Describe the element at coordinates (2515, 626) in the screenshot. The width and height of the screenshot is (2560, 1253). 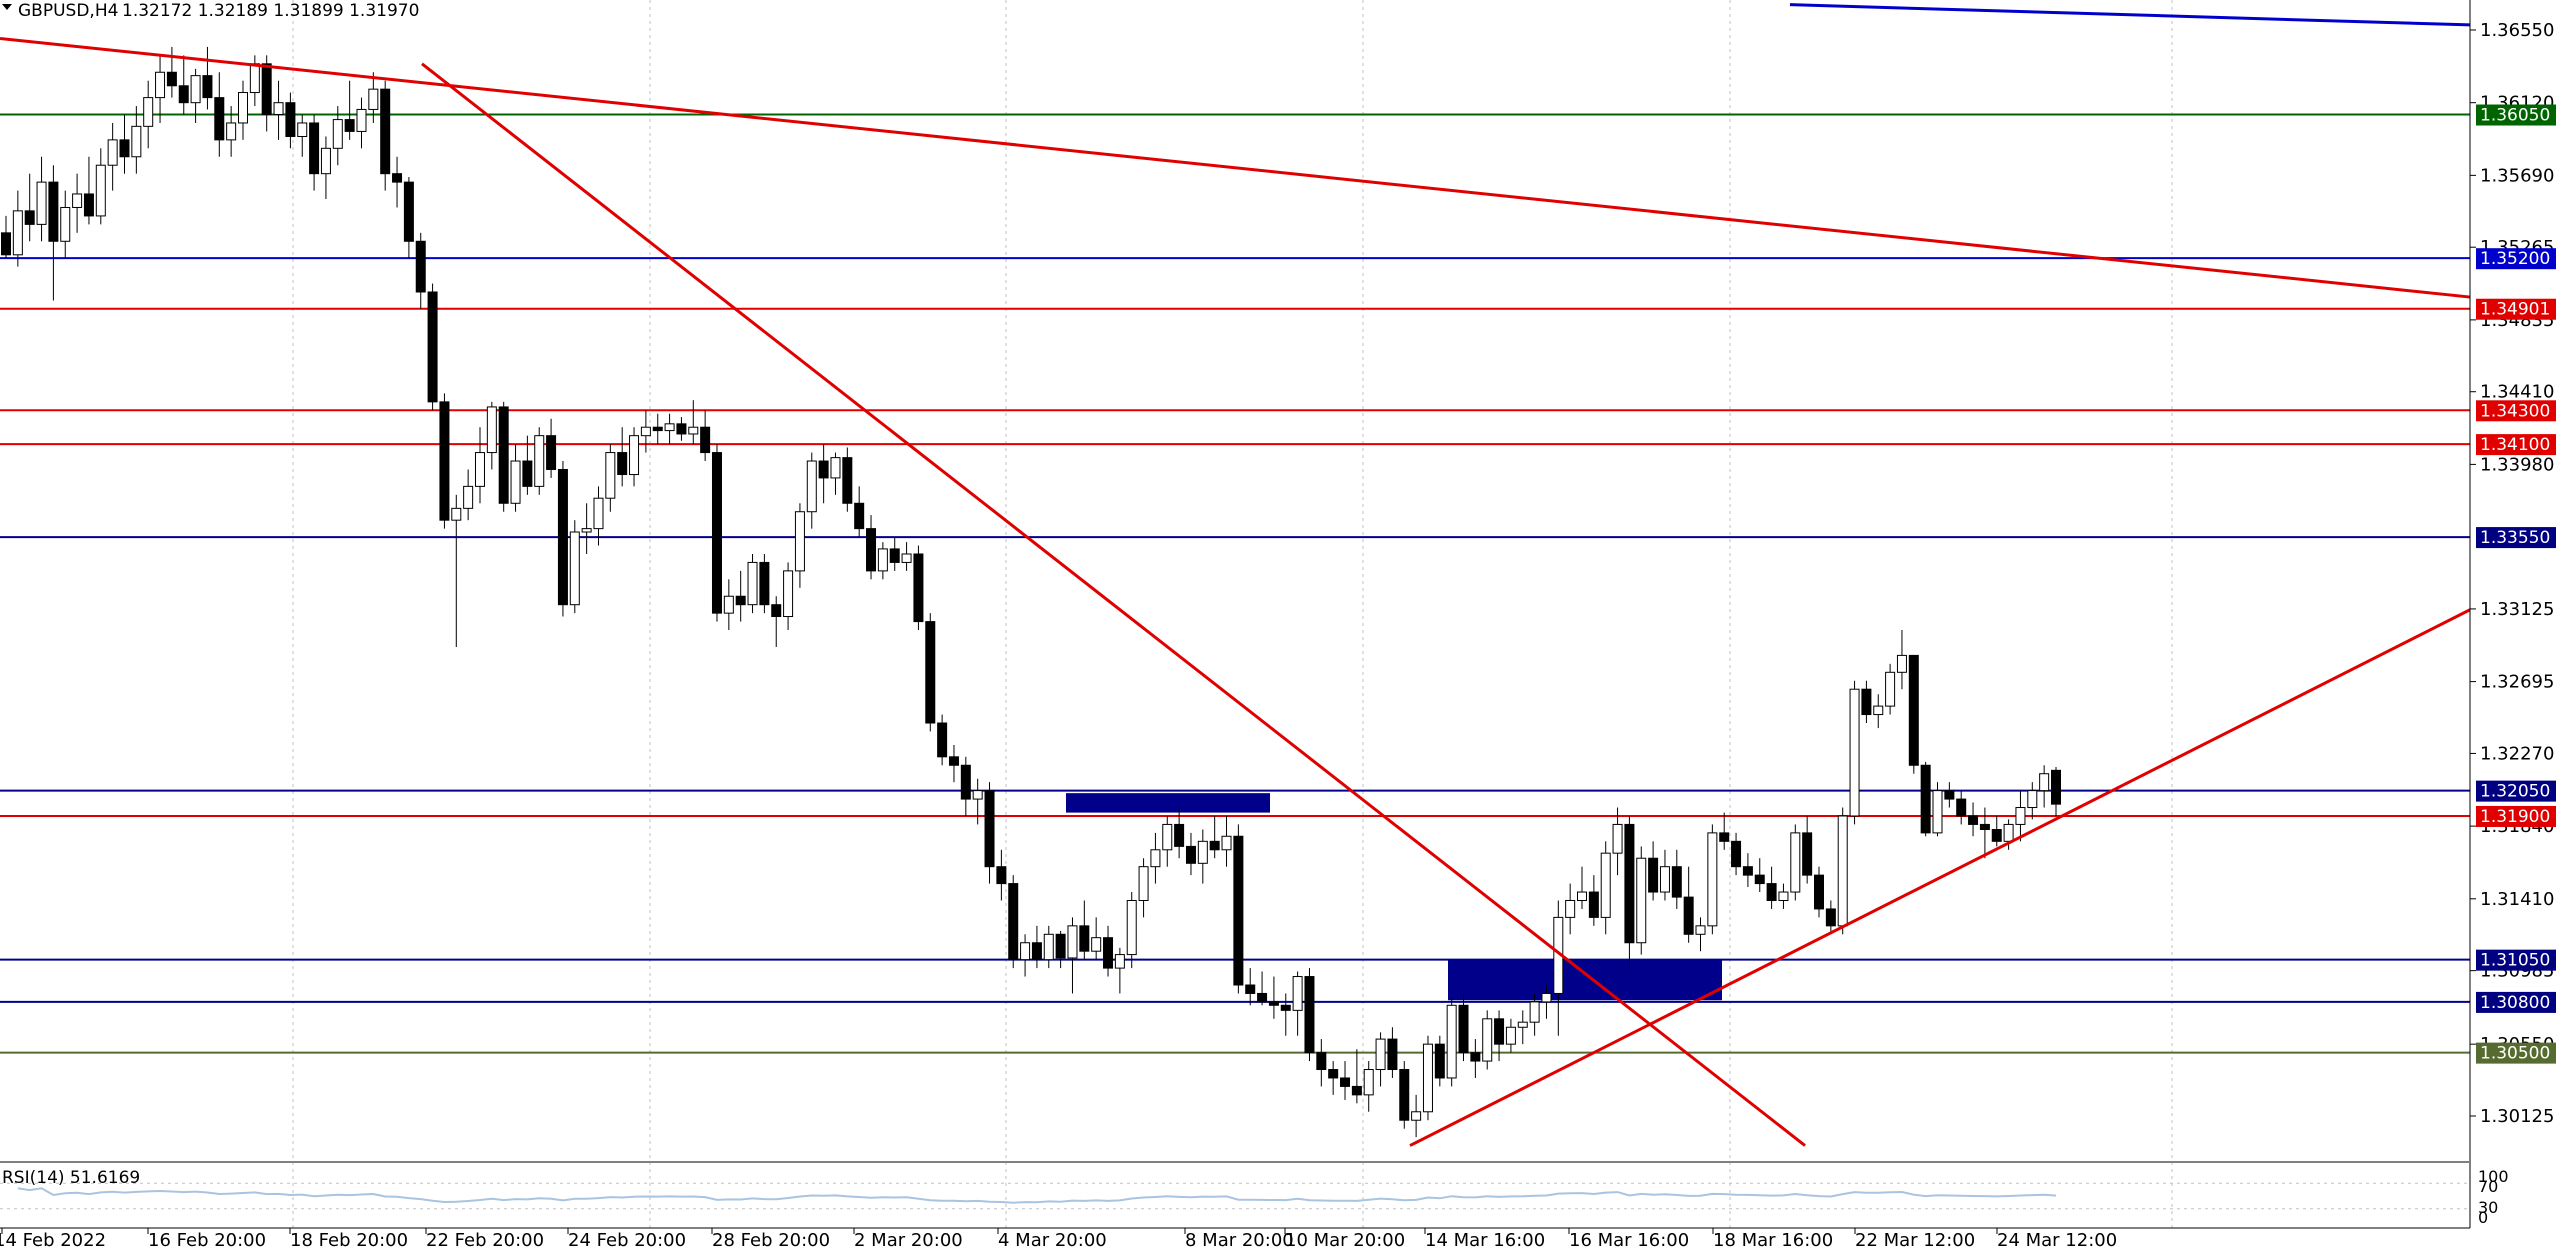
I see `y-axis-panel` at that location.